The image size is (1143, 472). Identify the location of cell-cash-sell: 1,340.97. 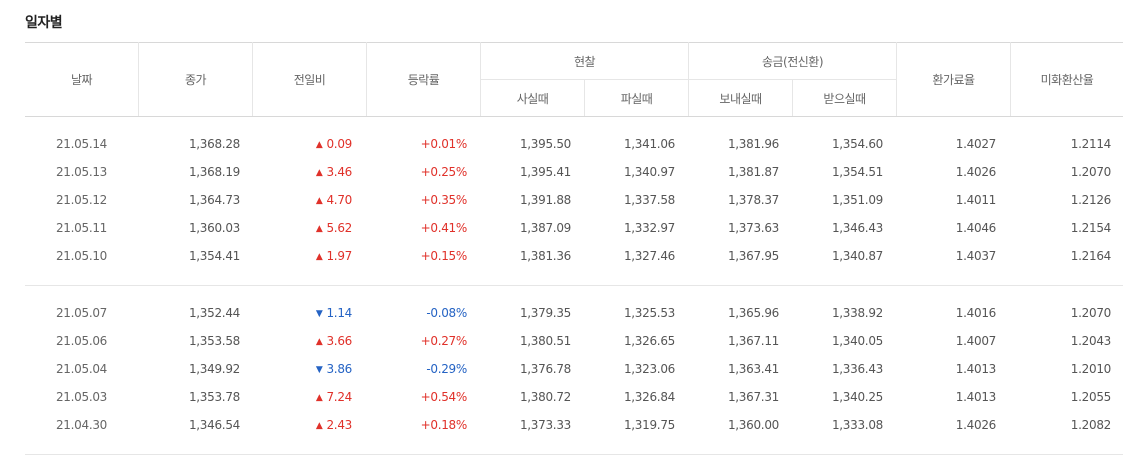
(649, 172).